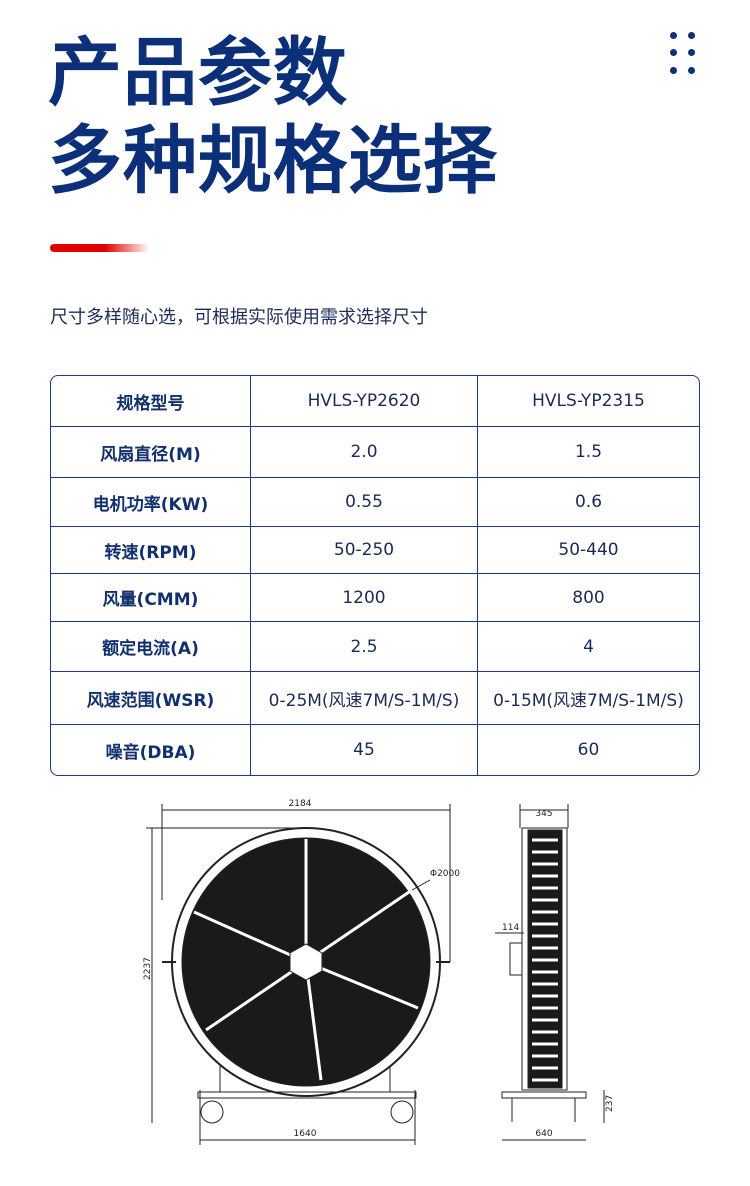 The height and width of the screenshot is (1186, 750). What do you see at coordinates (588, 452) in the screenshot?
I see `model-b-value: 1.5` at bounding box center [588, 452].